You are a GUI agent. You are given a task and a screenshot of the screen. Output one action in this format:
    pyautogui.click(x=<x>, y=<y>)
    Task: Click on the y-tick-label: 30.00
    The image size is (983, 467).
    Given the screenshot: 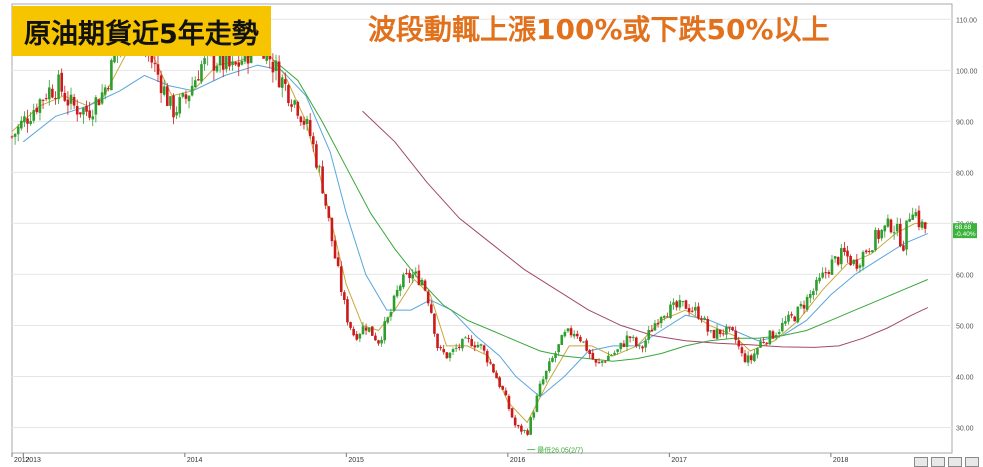 What is the action you would take?
    pyautogui.click(x=965, y=428)
    